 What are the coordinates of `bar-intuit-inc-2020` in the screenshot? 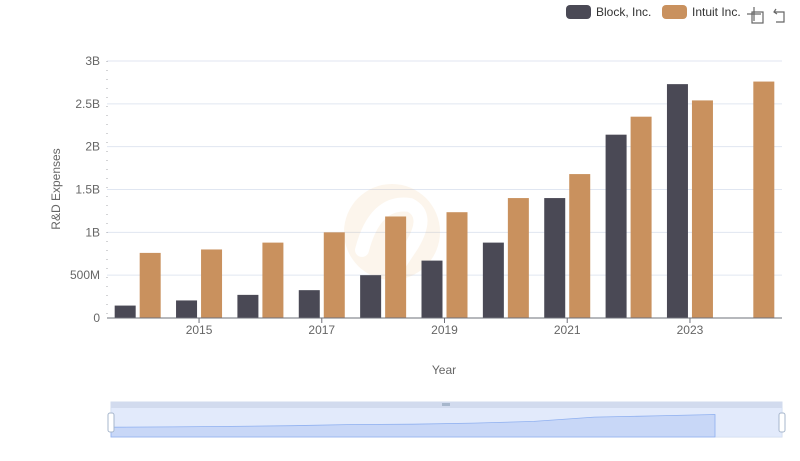 It's located at (518, 258).